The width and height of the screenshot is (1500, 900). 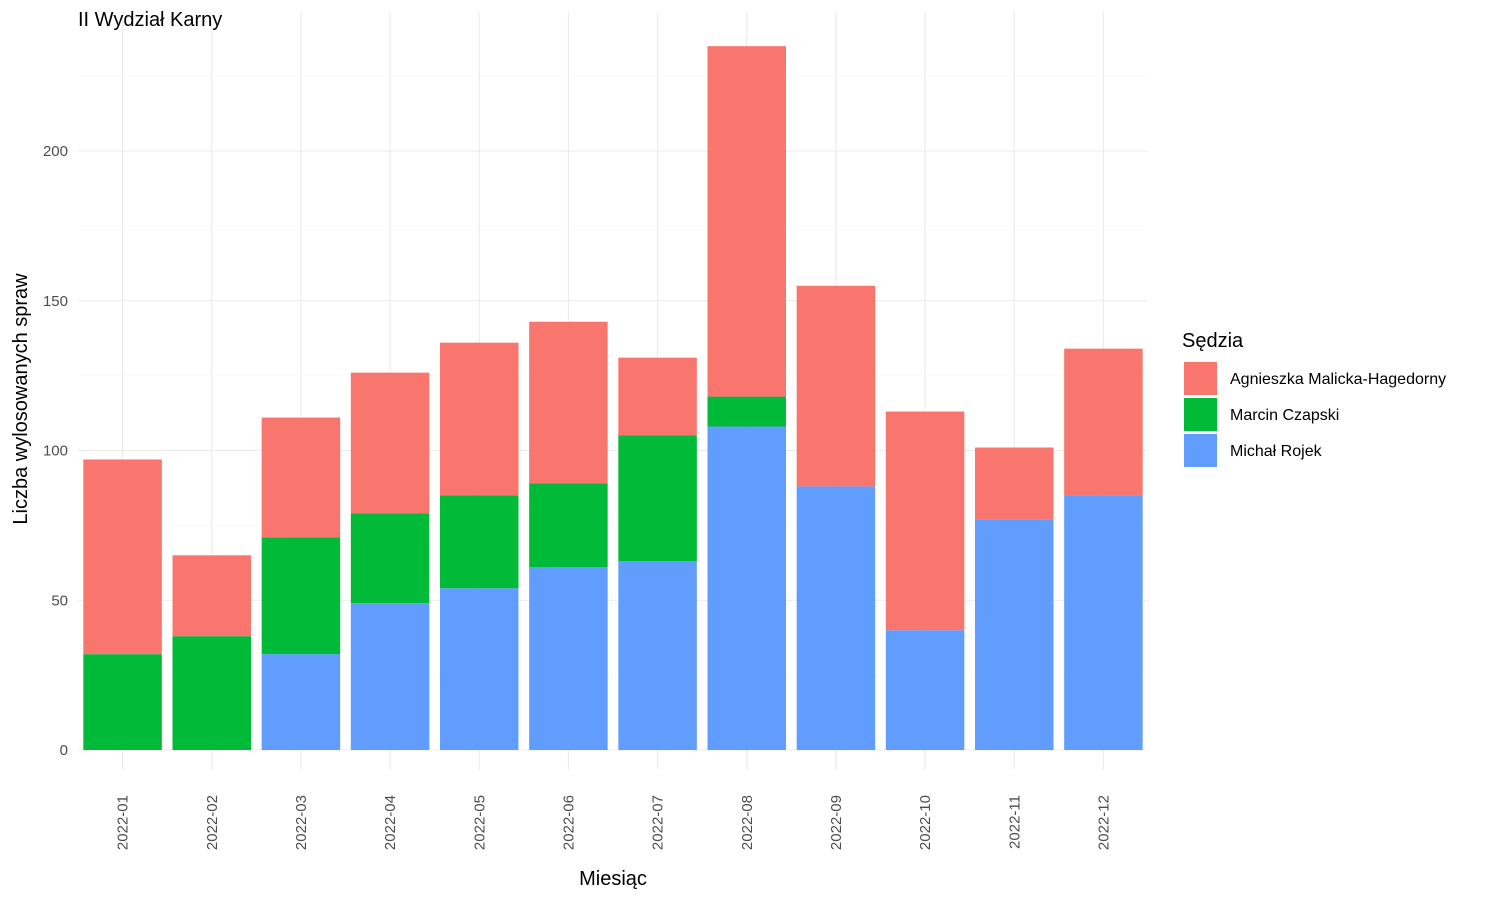 I want to click on y-tick-label: 100, so click(x=55, y=451).